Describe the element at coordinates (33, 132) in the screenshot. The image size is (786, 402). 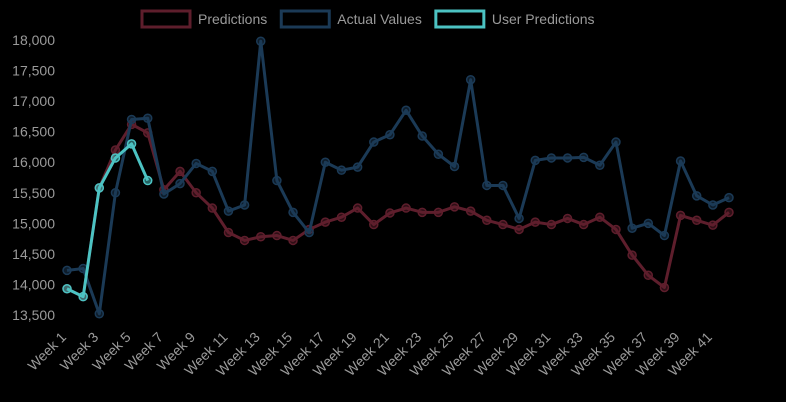
I see `y-tick-label: 16,500` at that location.